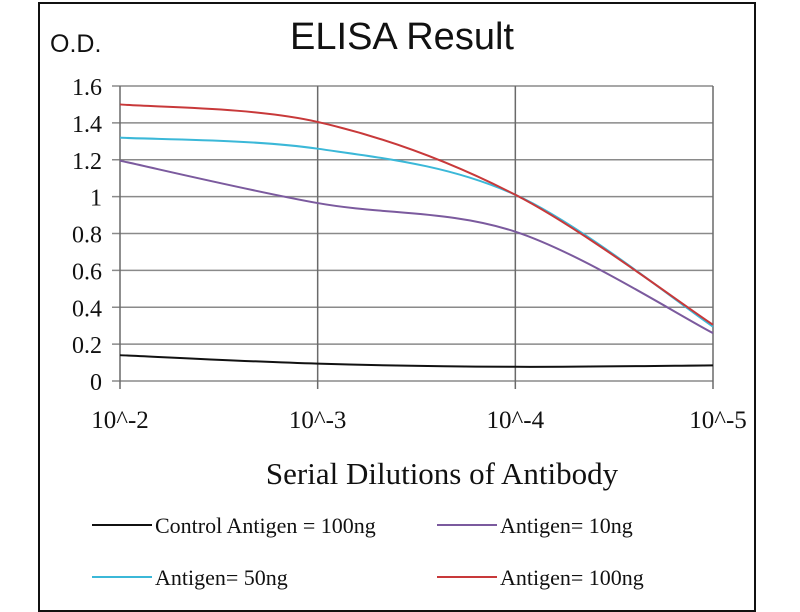  What do you see at coordinates (566, 525) in the screenshot?
I see `legend-label: Antigen= 10ng` at bounding box center [566, 525].